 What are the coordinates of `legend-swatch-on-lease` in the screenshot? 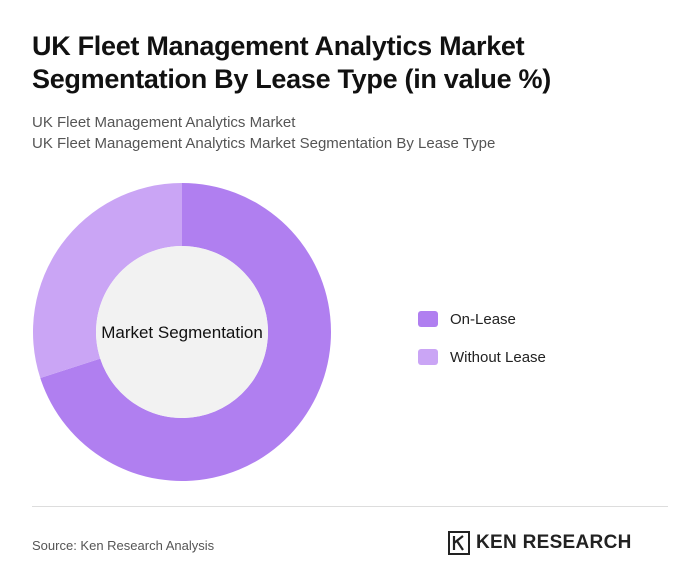 It's located at (428, 319).